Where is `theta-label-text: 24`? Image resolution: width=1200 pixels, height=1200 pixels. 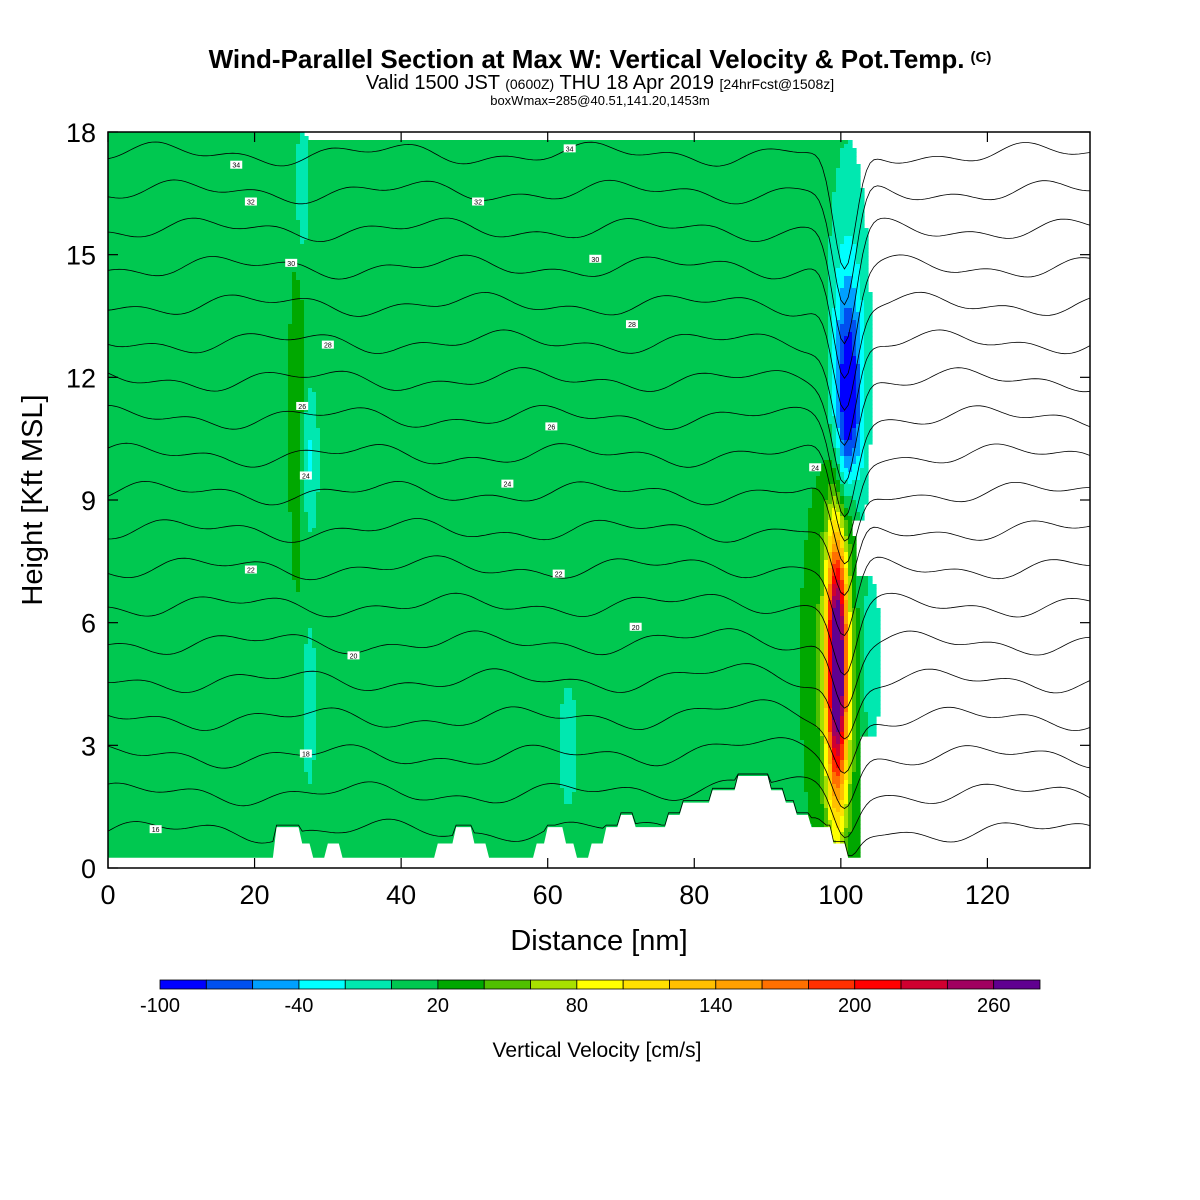
theta-label-text: 24 is located at coordinates (815, 468).